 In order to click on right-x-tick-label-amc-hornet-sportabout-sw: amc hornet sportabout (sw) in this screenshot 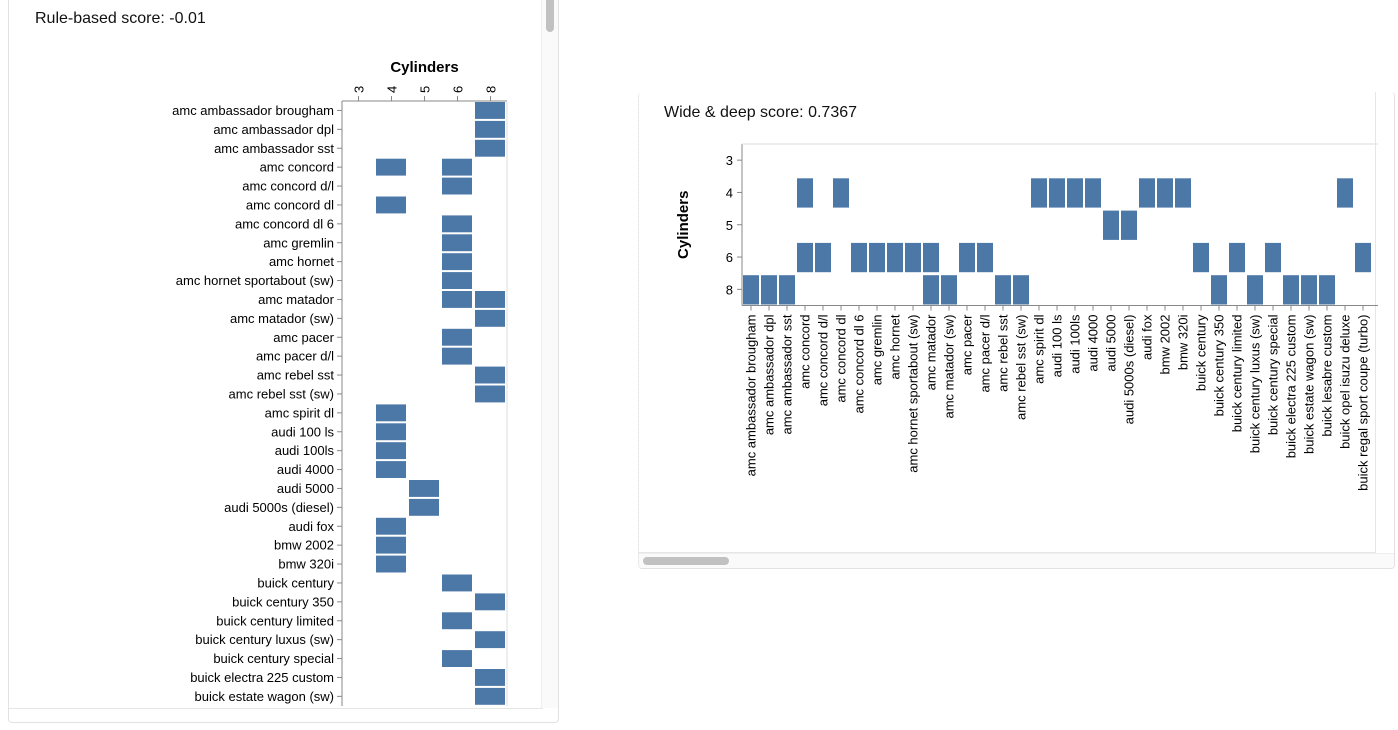, I will do `click(913, 394)`.